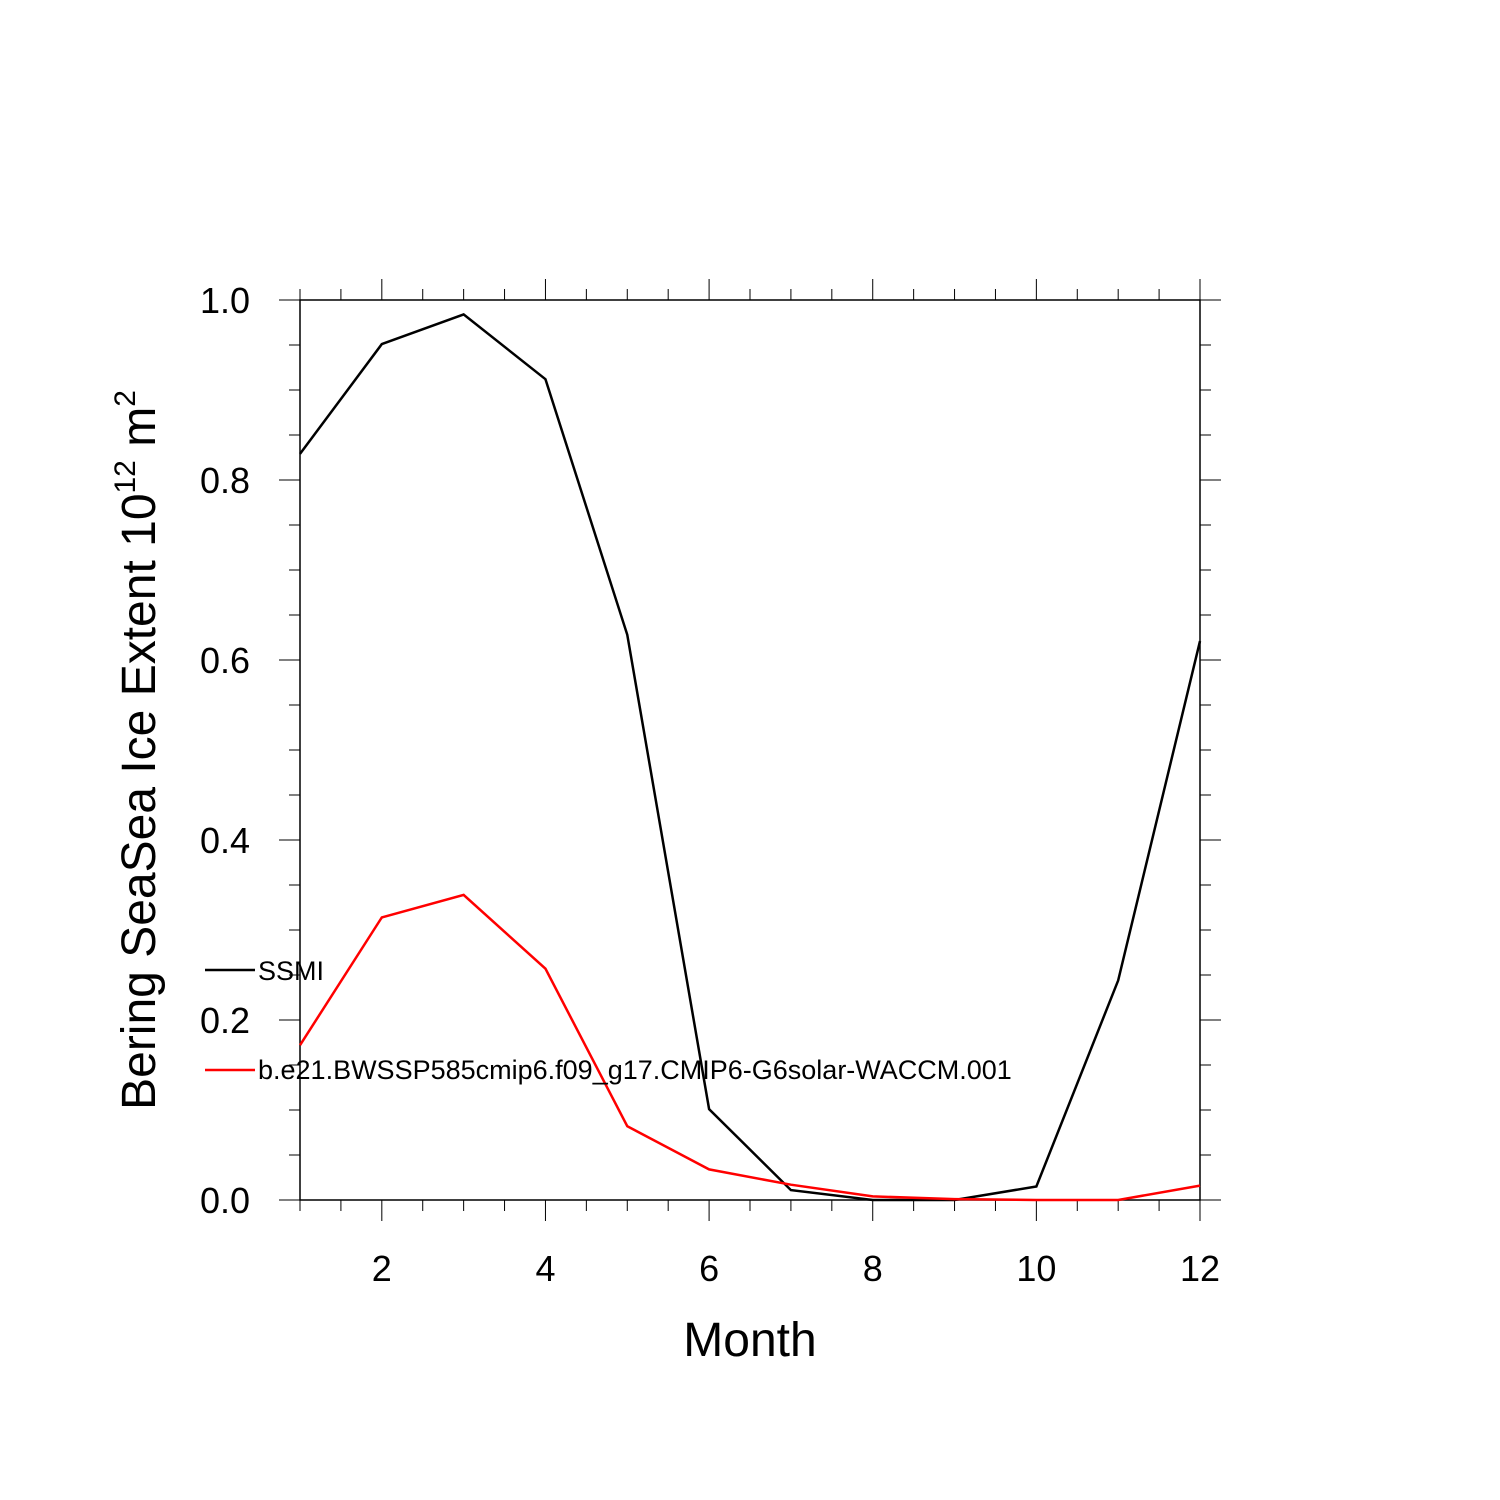 The width and height of the screenshot is (1500, 1500). What do you see at coordinates (225, 750) in the screenshot?
I see `y-tick-labels: 0.0 0.2 0.4 0.6 0.8 1.0` at bounding box center [225, 750].